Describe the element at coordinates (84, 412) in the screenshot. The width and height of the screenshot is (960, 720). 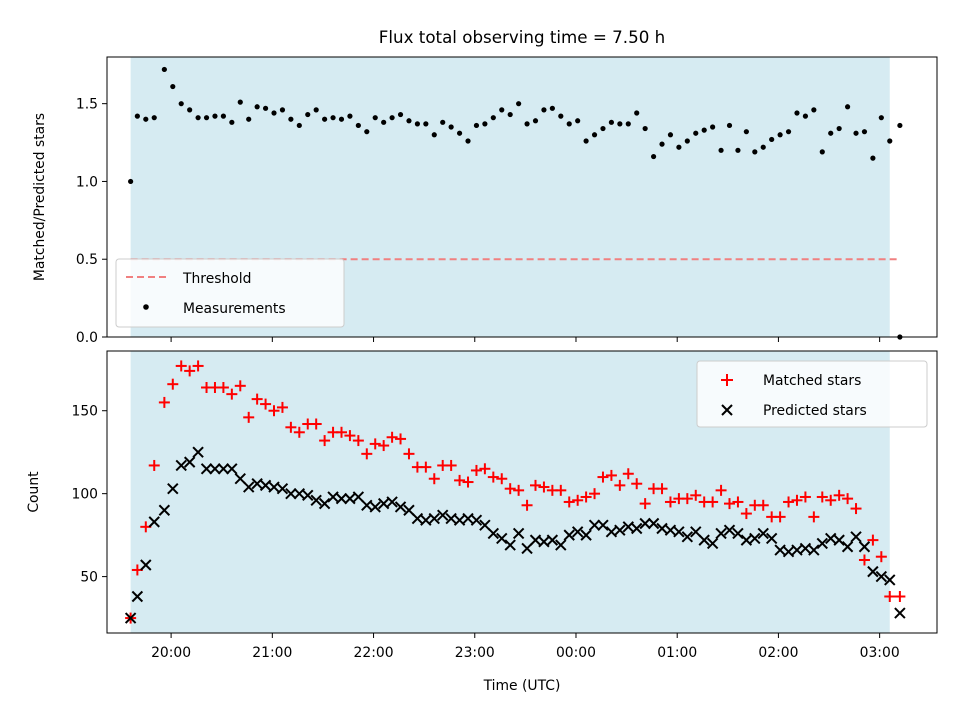
I see `bottom-y-tick-label: 150` at that location.